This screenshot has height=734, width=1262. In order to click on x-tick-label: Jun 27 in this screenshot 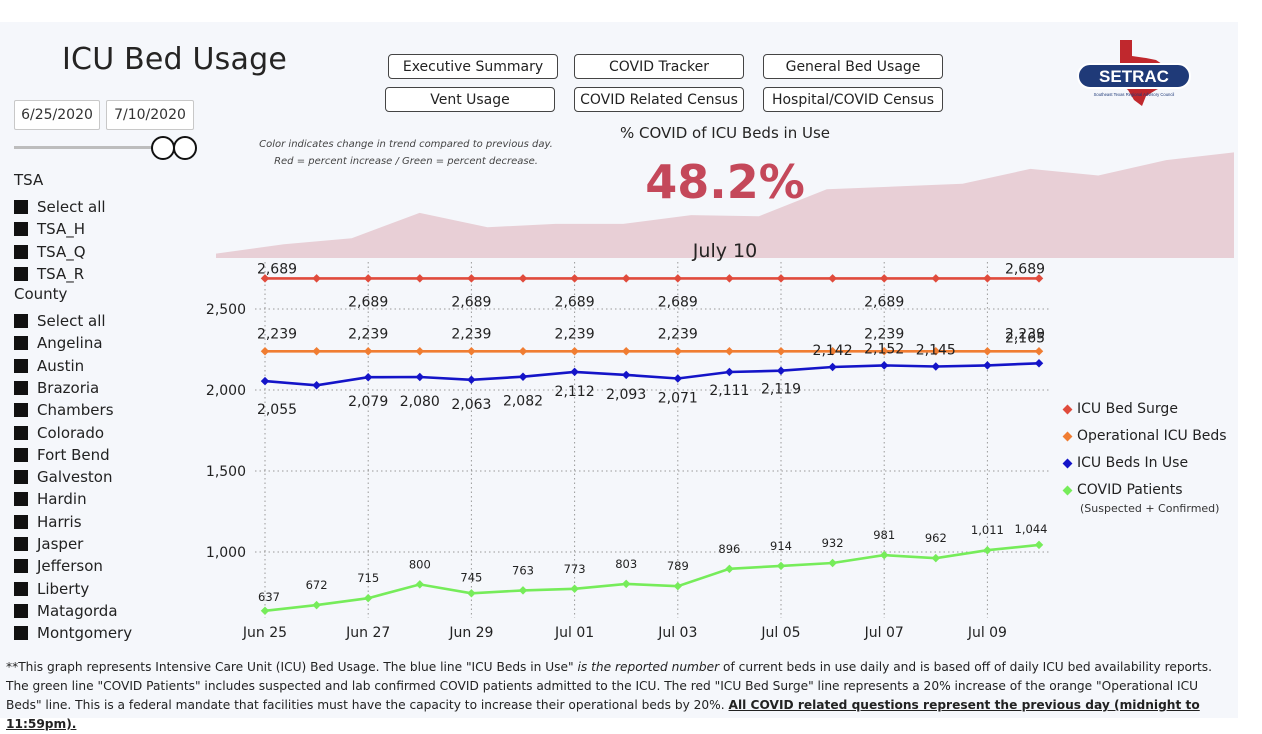, I will do `click(367, 633)`.